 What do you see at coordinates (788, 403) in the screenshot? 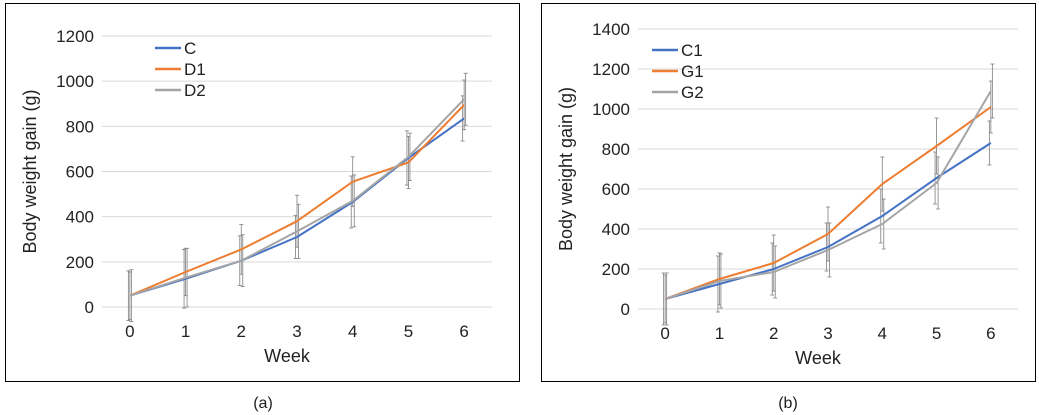
I see `caption-b: (b)` at bounding box center [788, 403].